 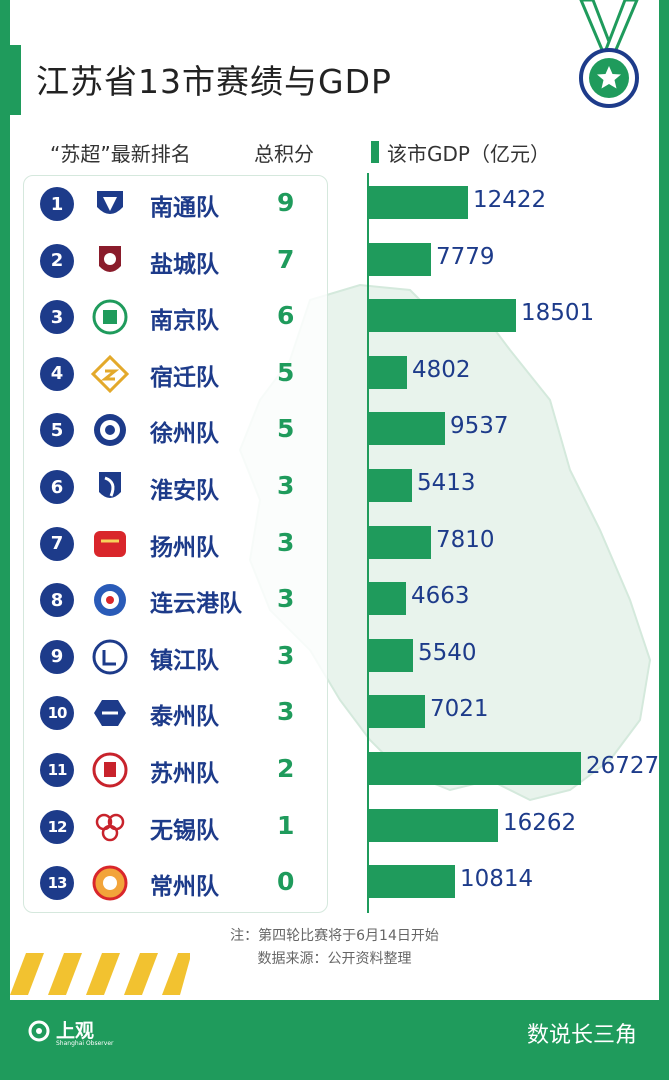 I want to click on ranking-row: 6 淮安队 3, so click(x=175, y=486).